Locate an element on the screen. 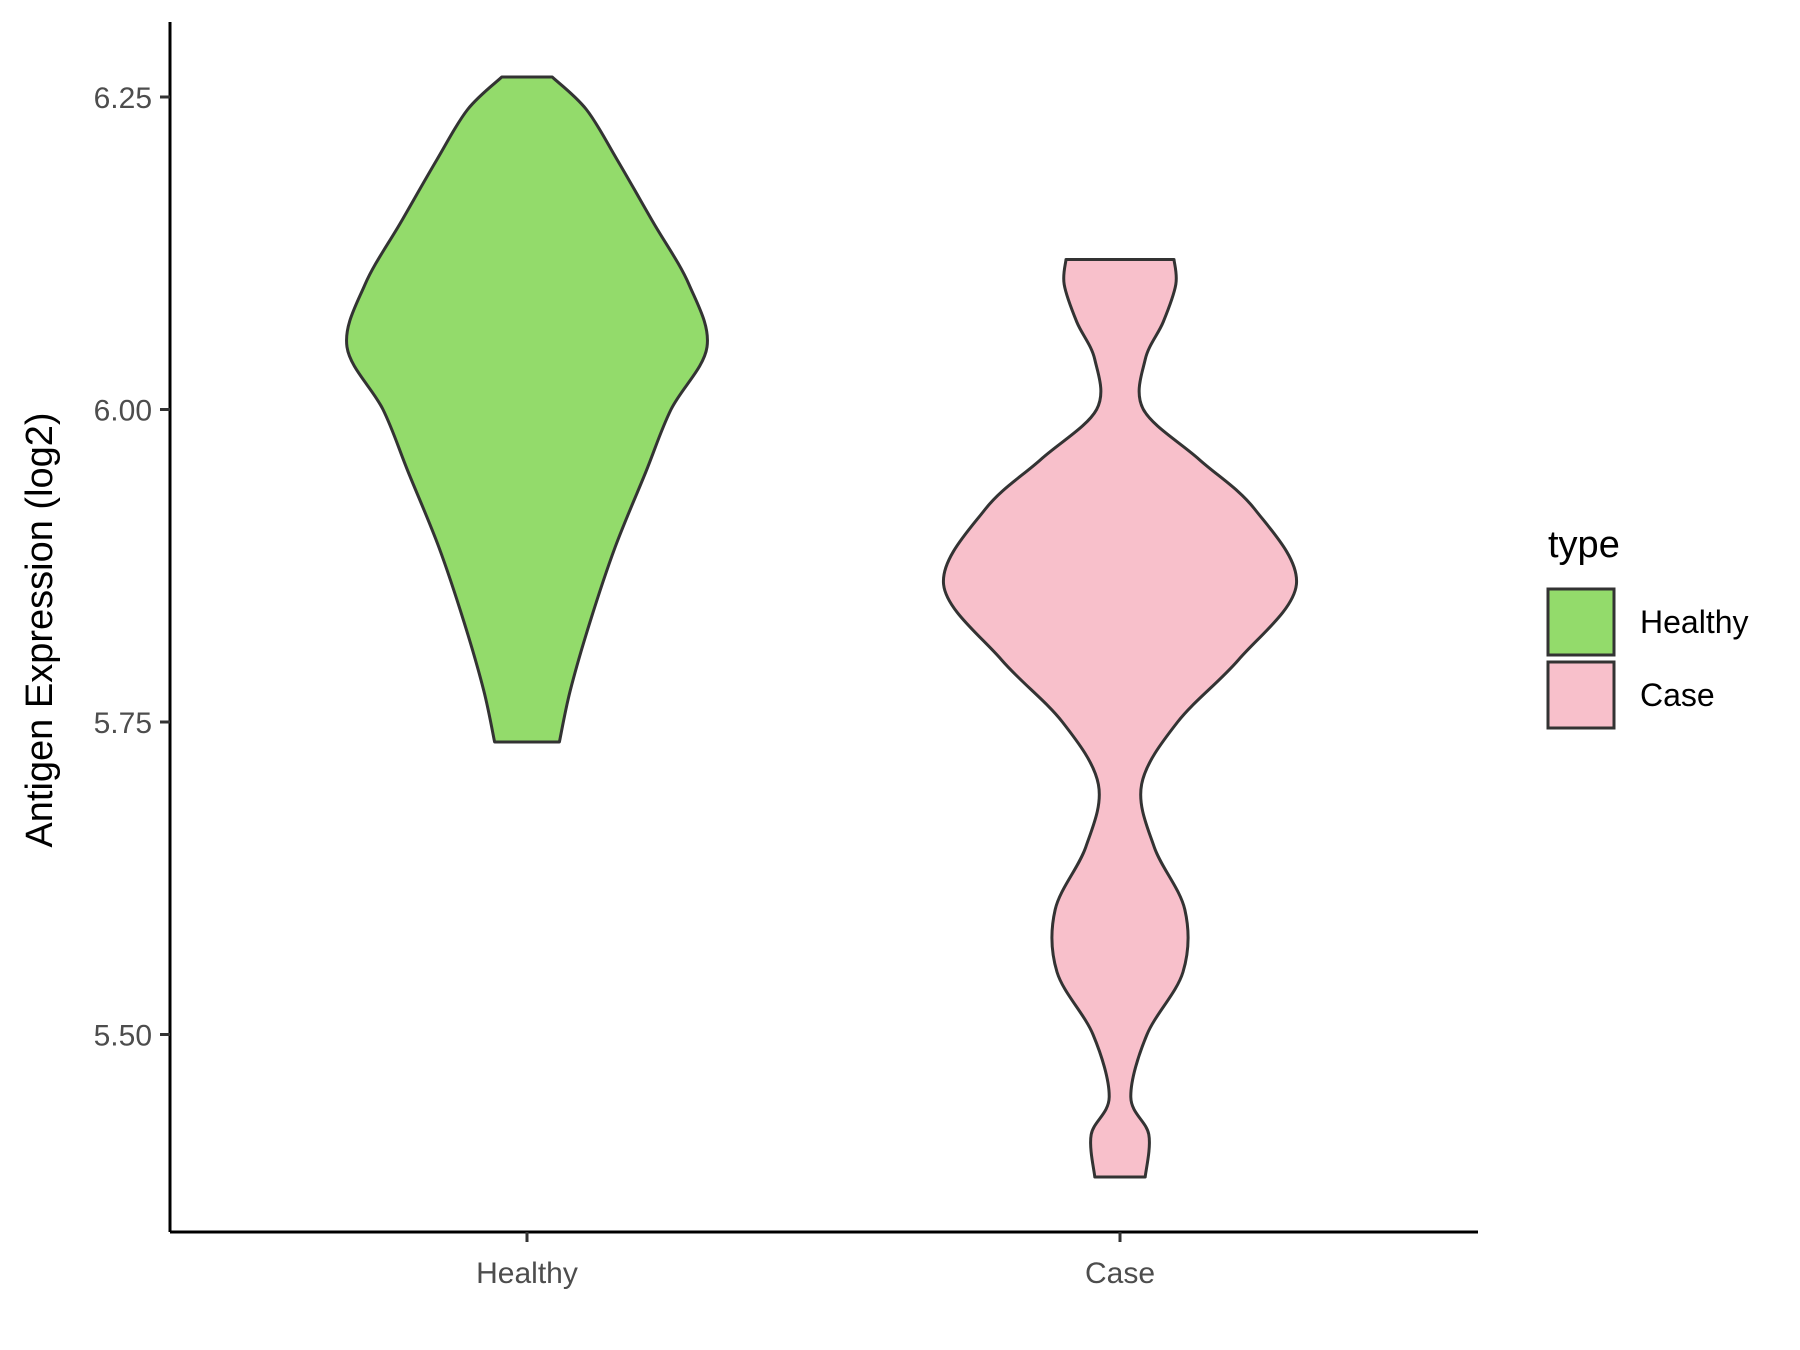 Image resolution: width=1800 pixels, height=1350 pixels. x-tick-label: Healthy is located at coordinates (527, 1273).